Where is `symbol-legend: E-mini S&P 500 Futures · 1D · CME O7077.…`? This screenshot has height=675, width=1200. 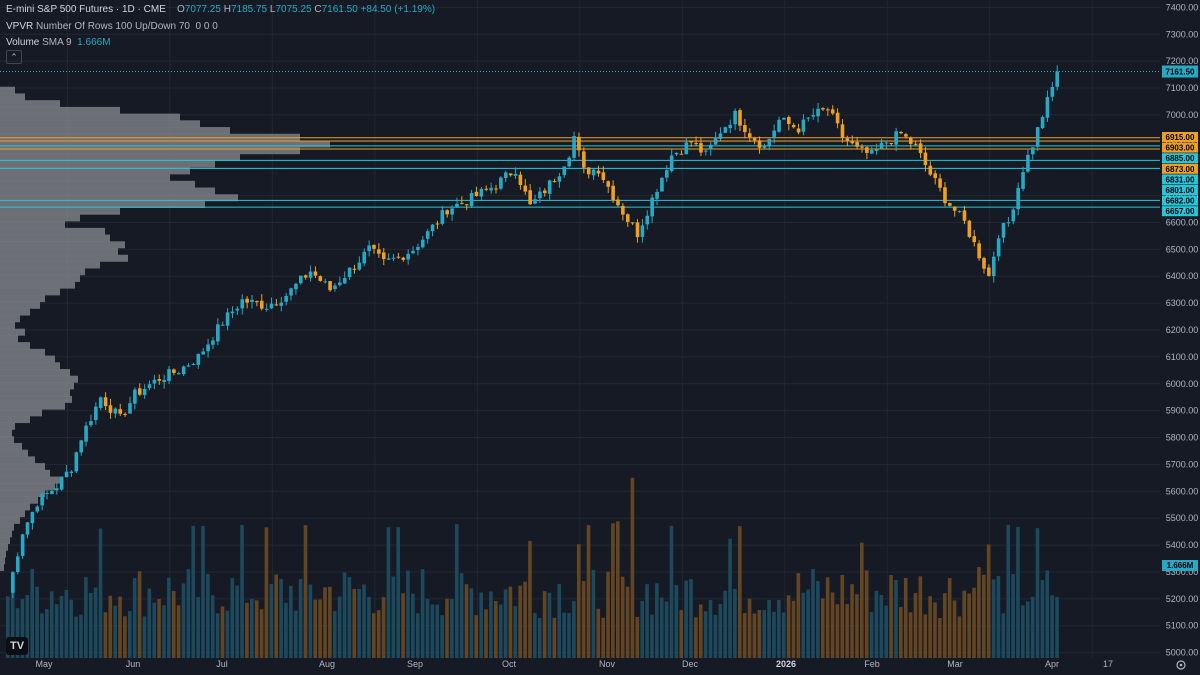 symbol-legend: E-mini S&P 500 Futures · 1D · CME O7077.… is located at coordinates (220, 9).